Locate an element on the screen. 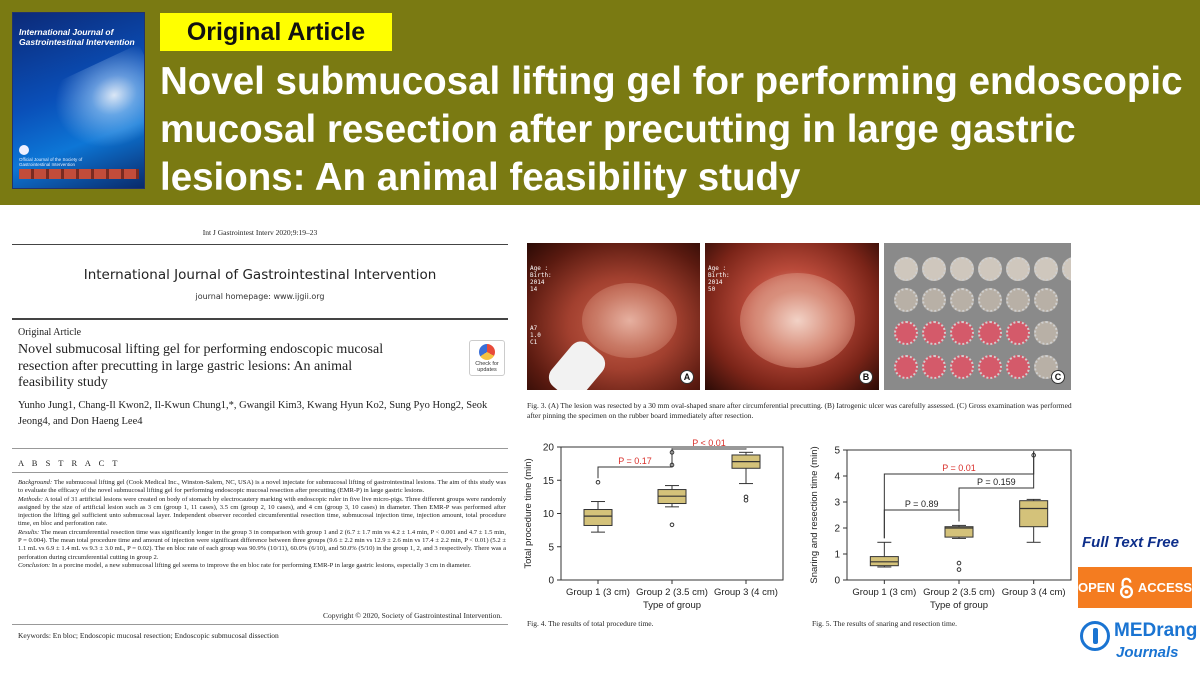 Image resolution: width=1200 pixels, height=675 pixels. p-value-label: P < 0.01 is located at coordinates (709, 443).